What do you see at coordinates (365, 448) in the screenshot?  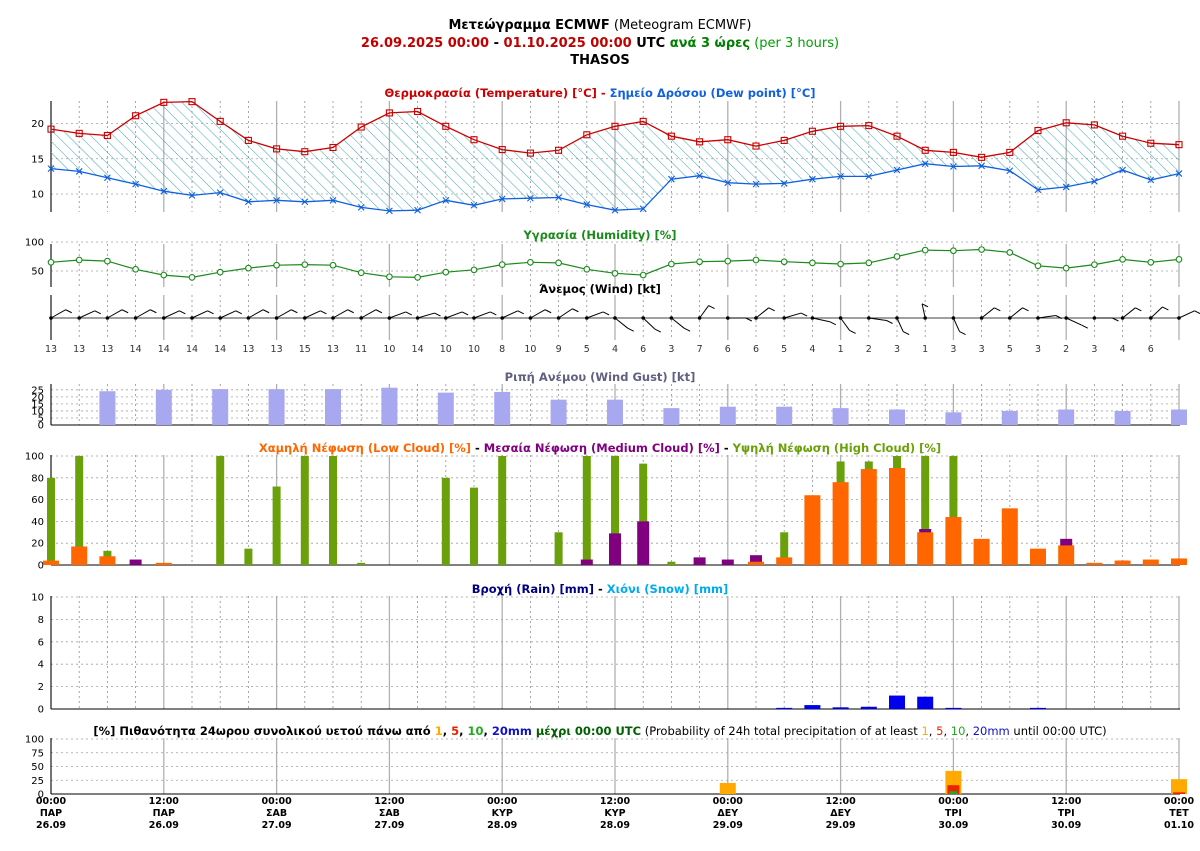 I see `clouds-title-part: Χαμηλή Νέφωση (Low Cloud) [%]` at bounding box center [365, 448].